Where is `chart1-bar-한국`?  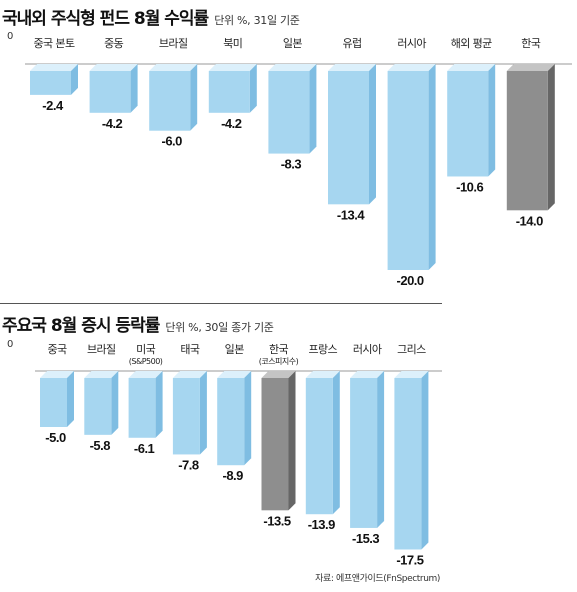 chart1-bar-한국 is located at coordinates (530, 137).